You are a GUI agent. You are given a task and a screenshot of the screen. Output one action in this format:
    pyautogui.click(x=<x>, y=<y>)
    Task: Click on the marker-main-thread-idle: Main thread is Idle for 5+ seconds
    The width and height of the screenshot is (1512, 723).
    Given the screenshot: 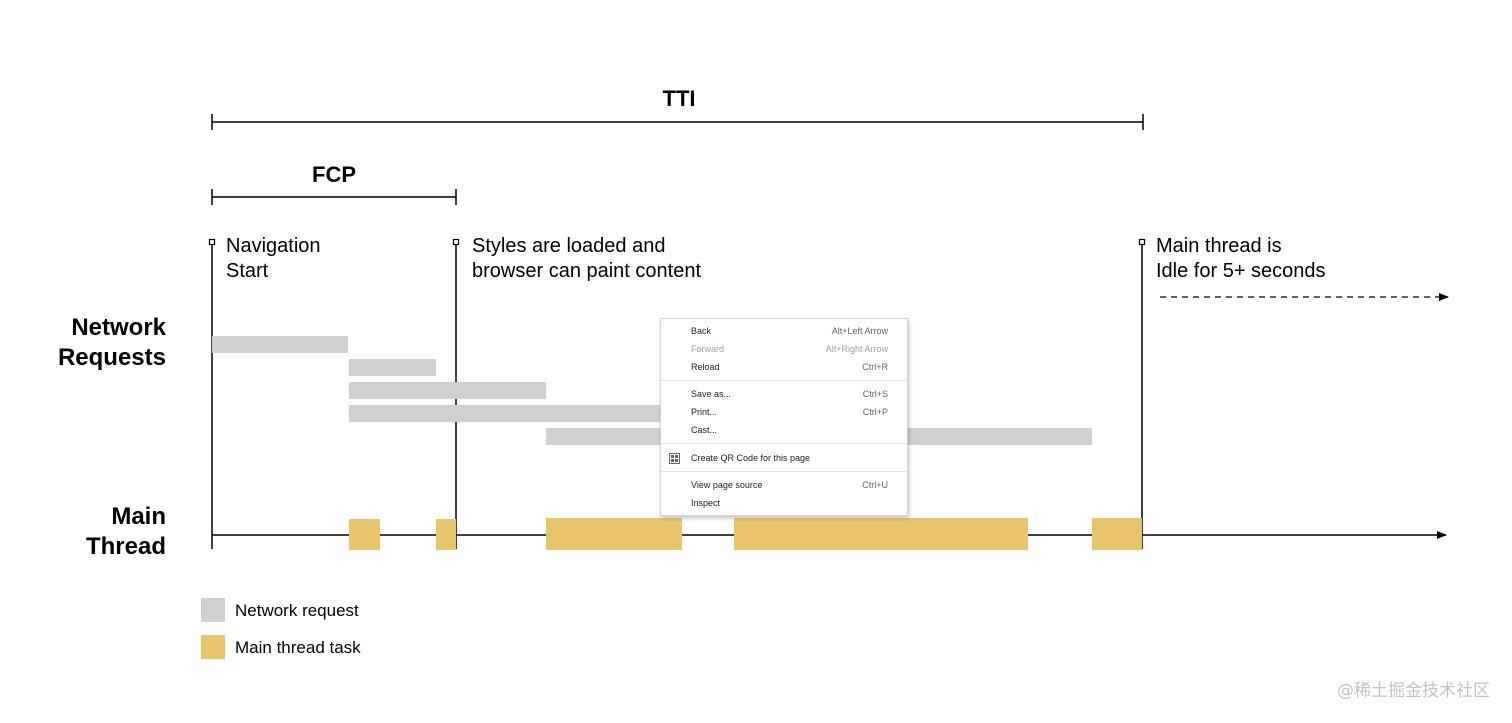 What is the action you would take?
    pyautogui.click(x=1293, y=392)
    